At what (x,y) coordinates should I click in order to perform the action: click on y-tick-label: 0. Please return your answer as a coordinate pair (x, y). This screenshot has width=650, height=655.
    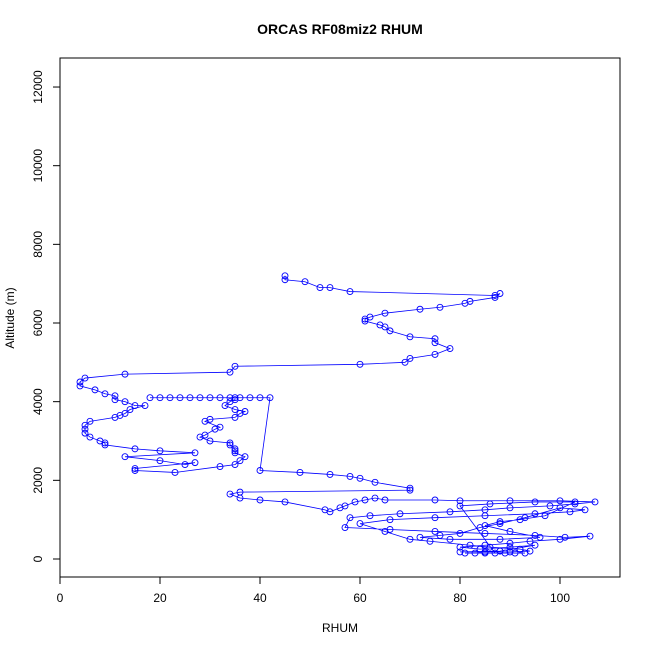
    Looking at the image, I should click on (38, 558).